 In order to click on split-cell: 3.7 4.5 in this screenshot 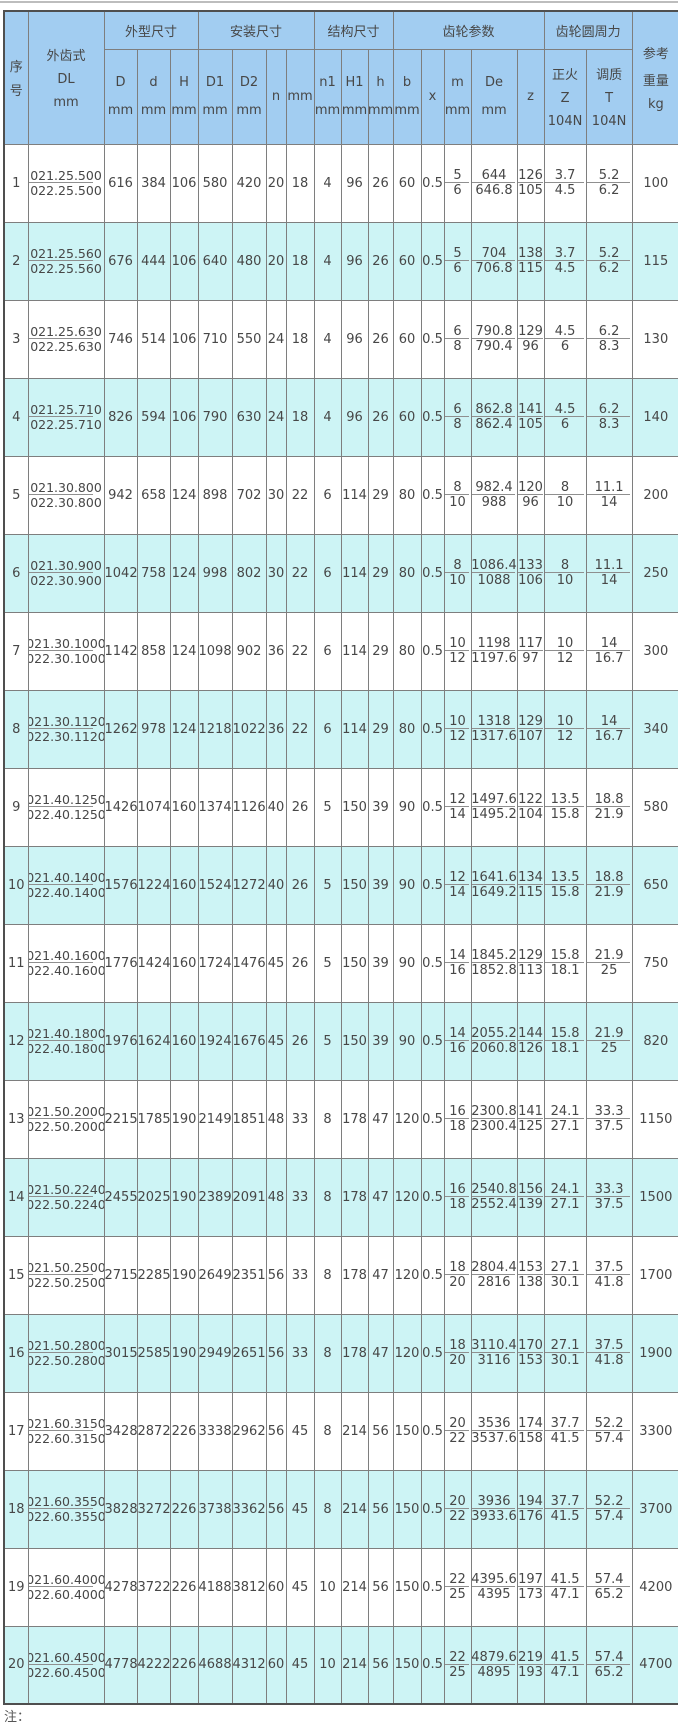, I will do `click(565, 261)`.